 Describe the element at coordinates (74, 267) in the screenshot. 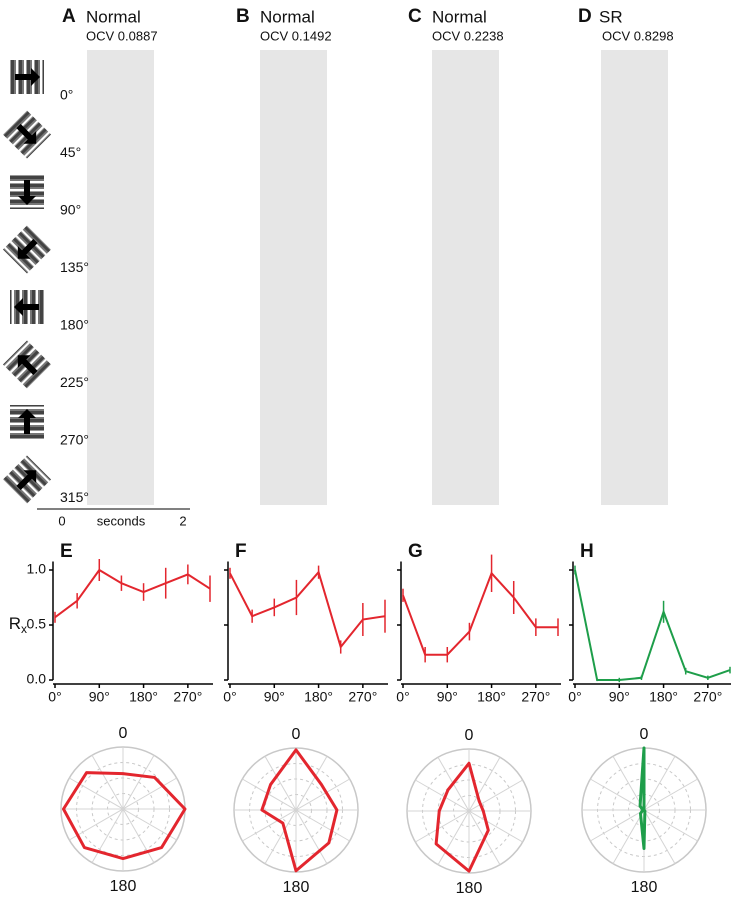

I see `orientation-label: 135°` at that location.